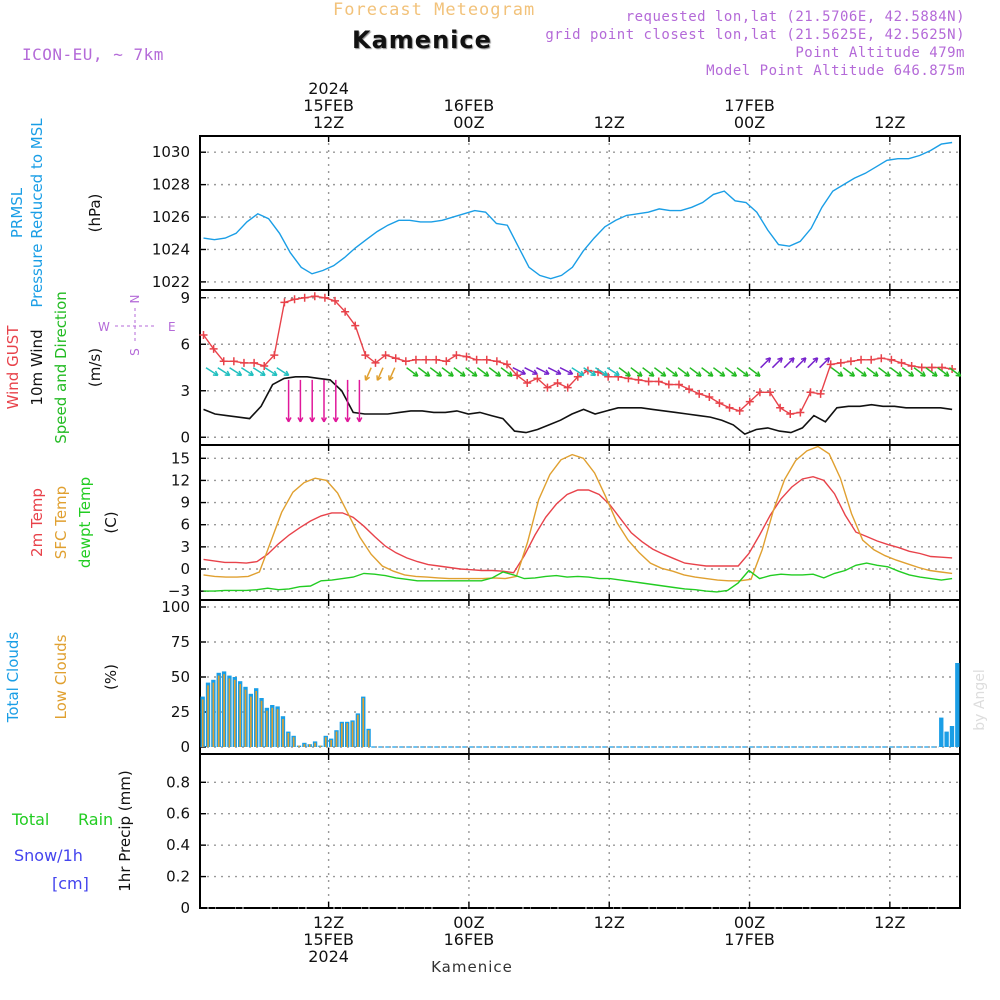  I want to click on y-tick-label: 6, so click(185, 344).